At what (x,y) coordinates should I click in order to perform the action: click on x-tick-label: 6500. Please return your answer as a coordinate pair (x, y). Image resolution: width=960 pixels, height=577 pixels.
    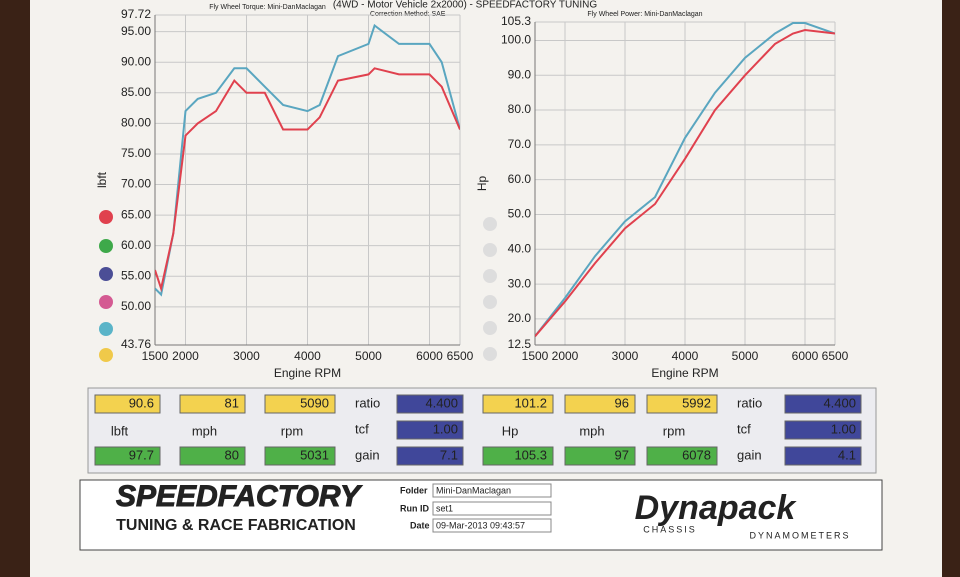
    Looking at the image, I should click on (835, 356).